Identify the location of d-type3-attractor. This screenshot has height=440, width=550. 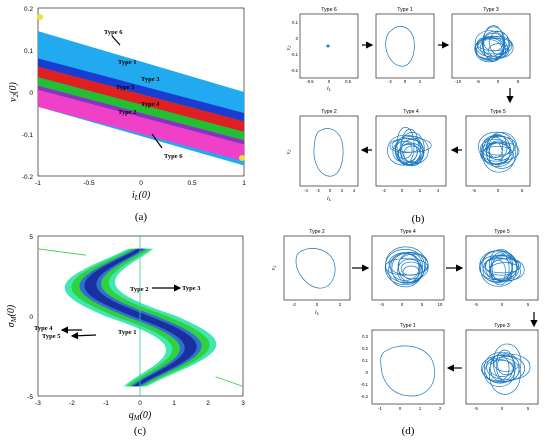
(506, 369).